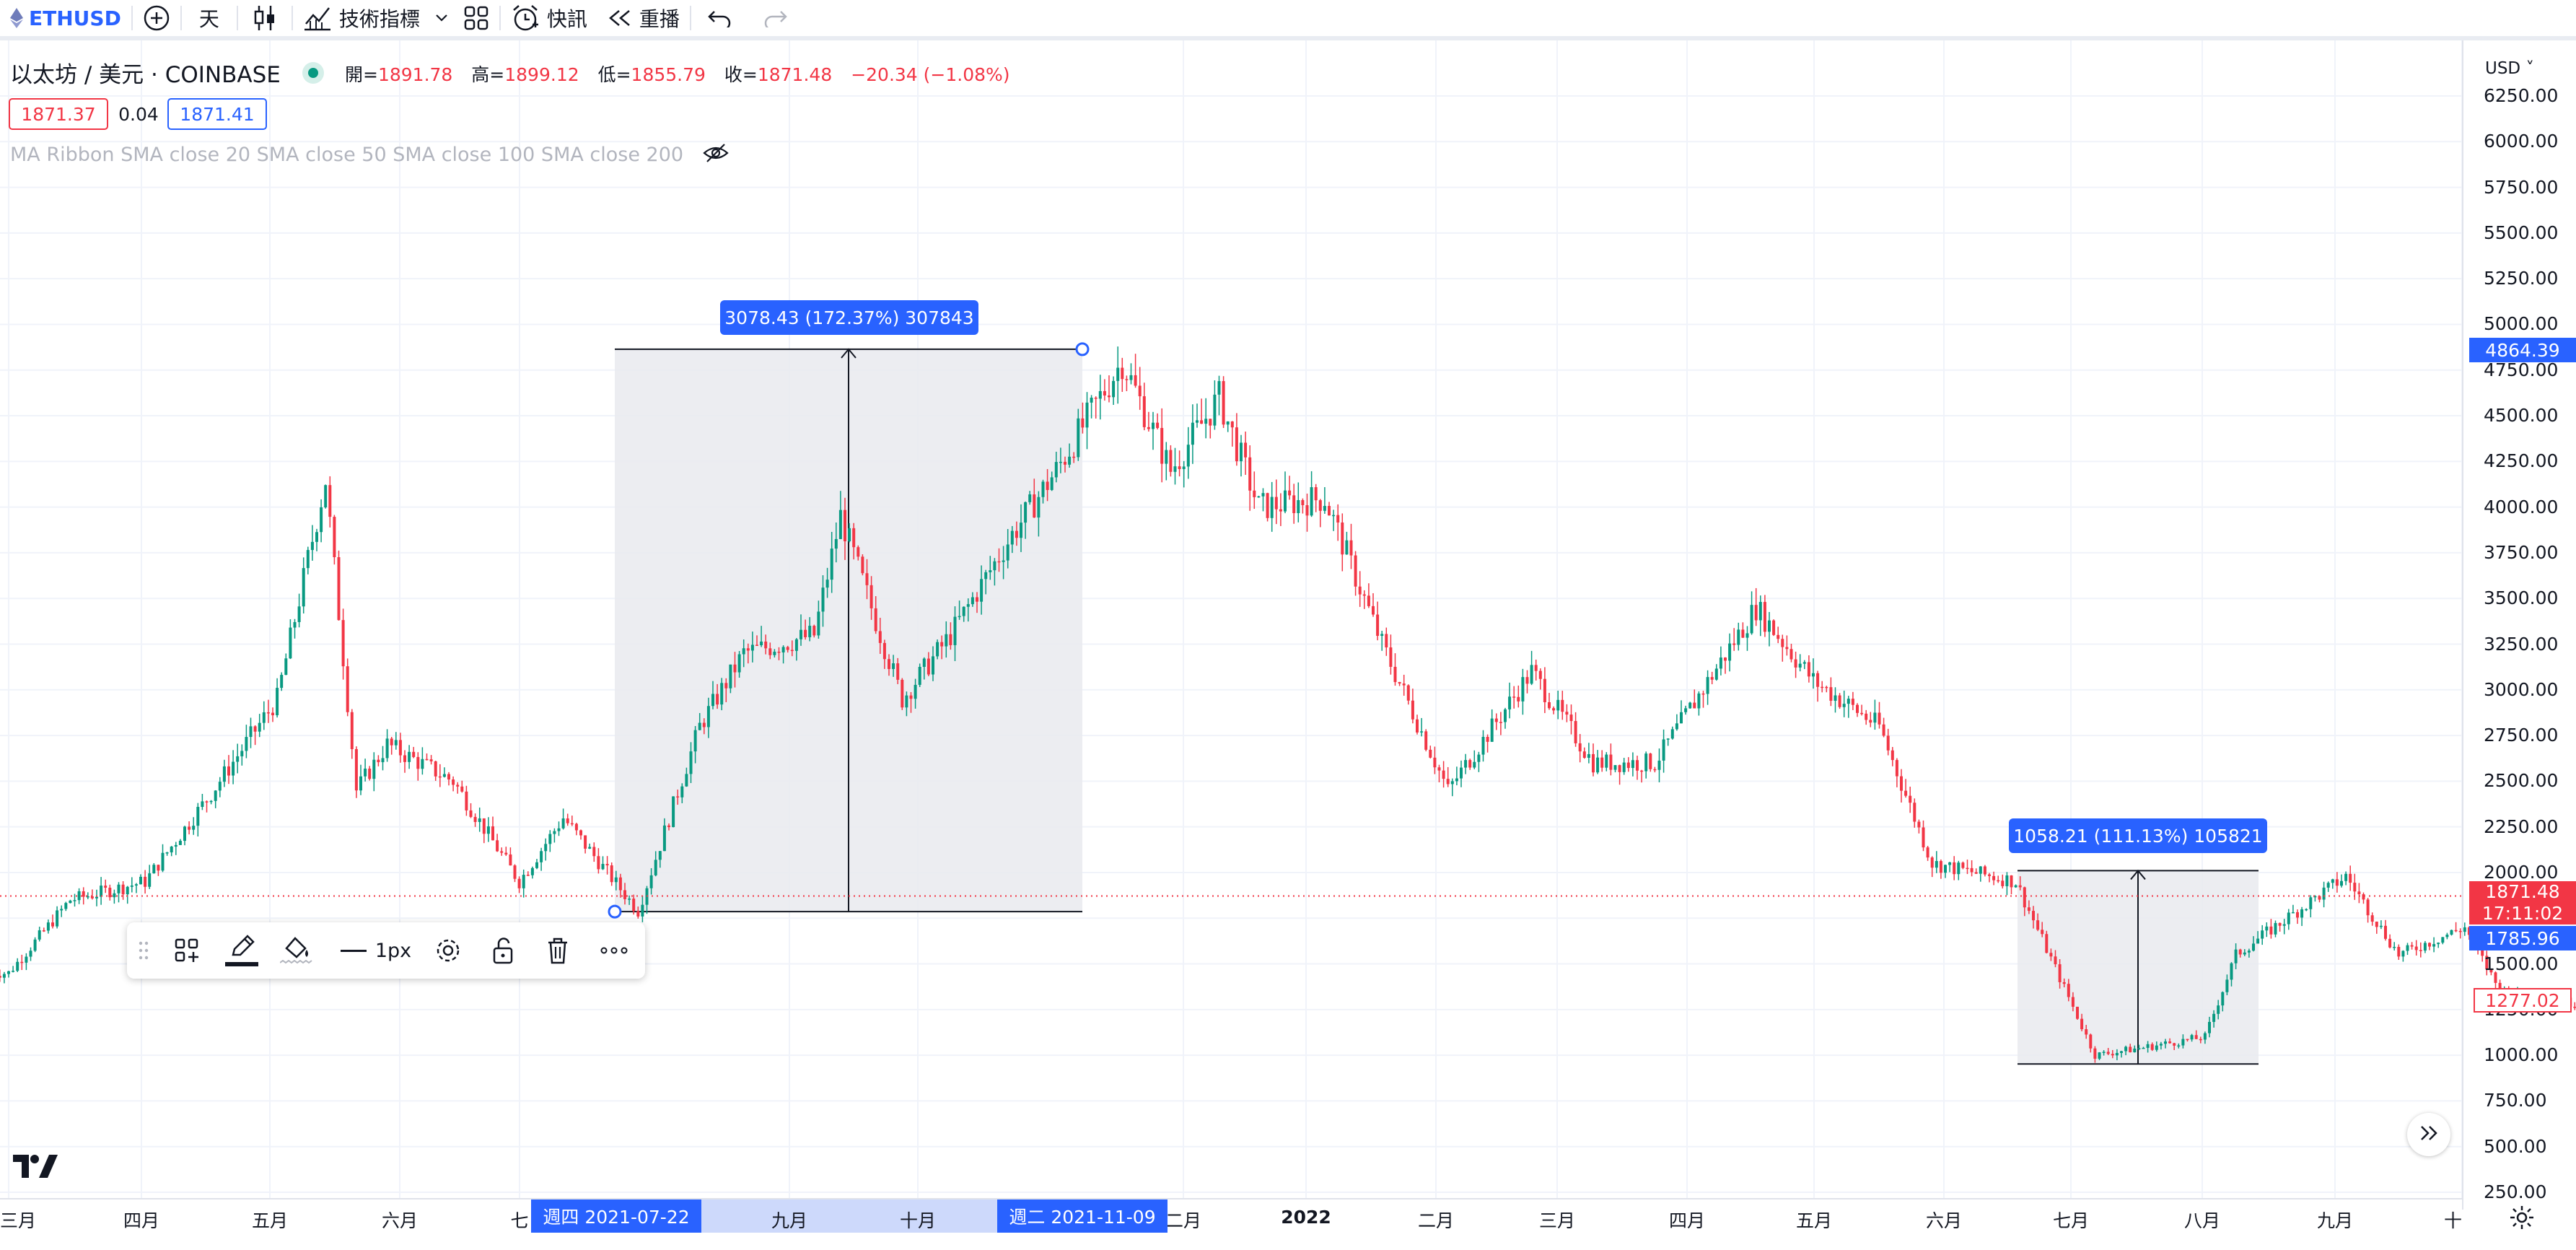 The height and width of the screenshot is (1250, 2576). I want to click on replay-button: 重播, so click(643, 18).